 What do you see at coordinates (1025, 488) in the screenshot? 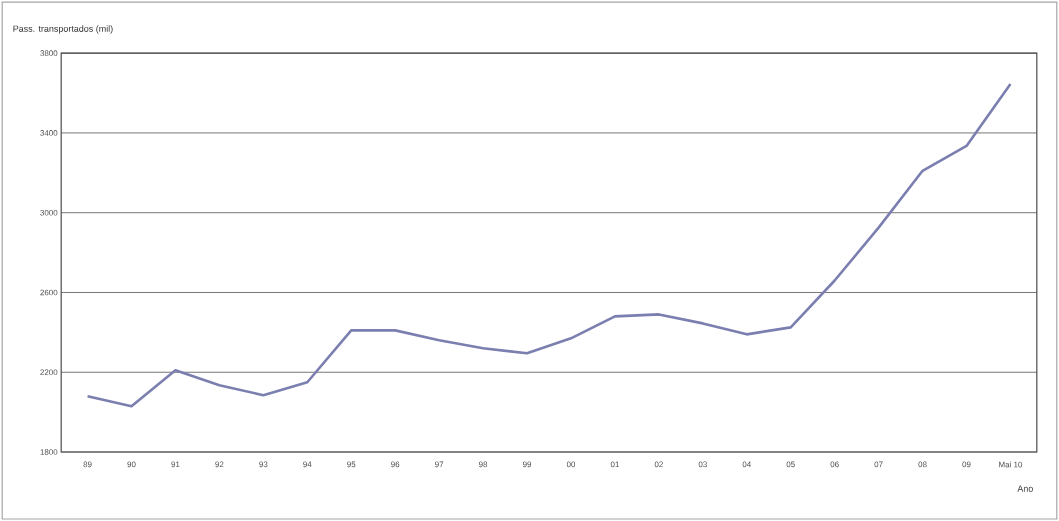
I see `x-axis-title: Ano` at bounding box center [1025, 488].